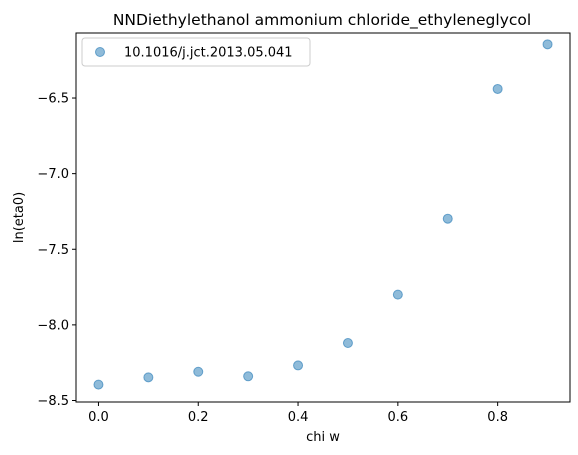 Image resolution: width=578 pixels, height=455 pixels. Describe the element at coordinates (198, 417) in the screenshot. I see `x-tick-label: 0.2` at that location.